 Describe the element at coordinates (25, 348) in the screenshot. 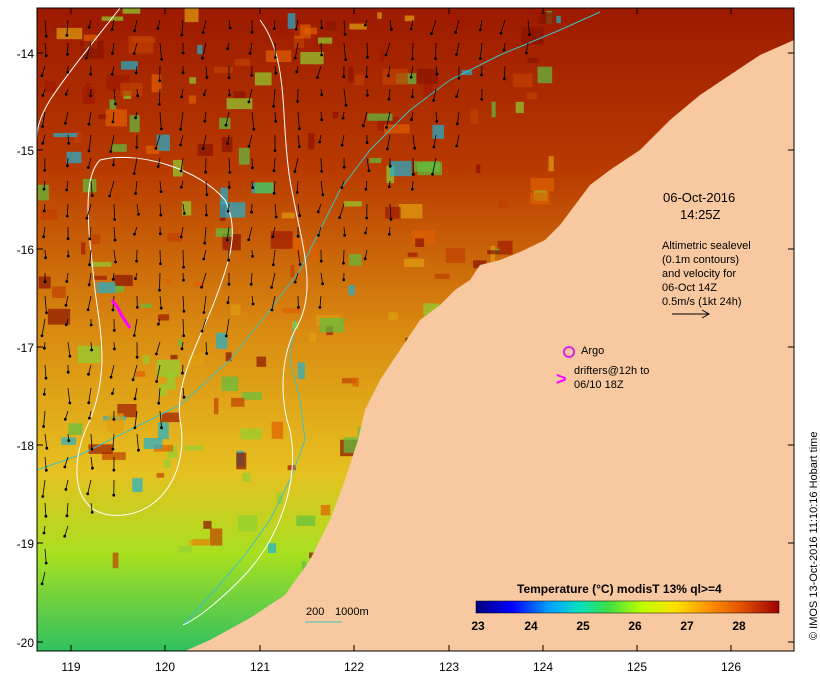

I see `lat-label: -17` at that location.